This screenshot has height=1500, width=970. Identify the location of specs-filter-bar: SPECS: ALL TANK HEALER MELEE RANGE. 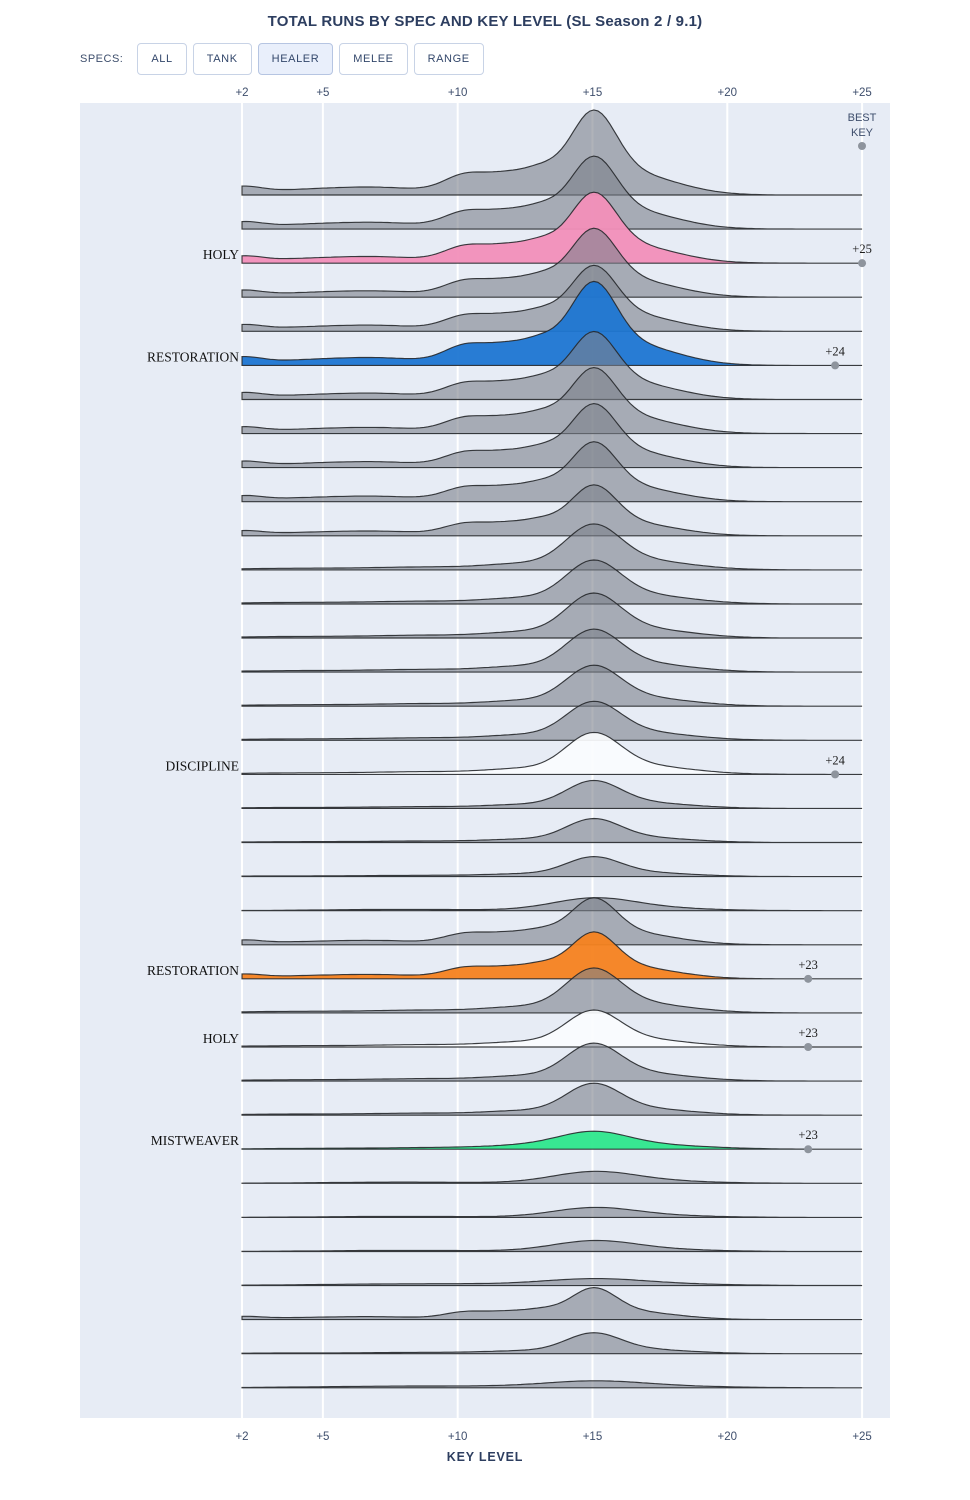
(285, 59).